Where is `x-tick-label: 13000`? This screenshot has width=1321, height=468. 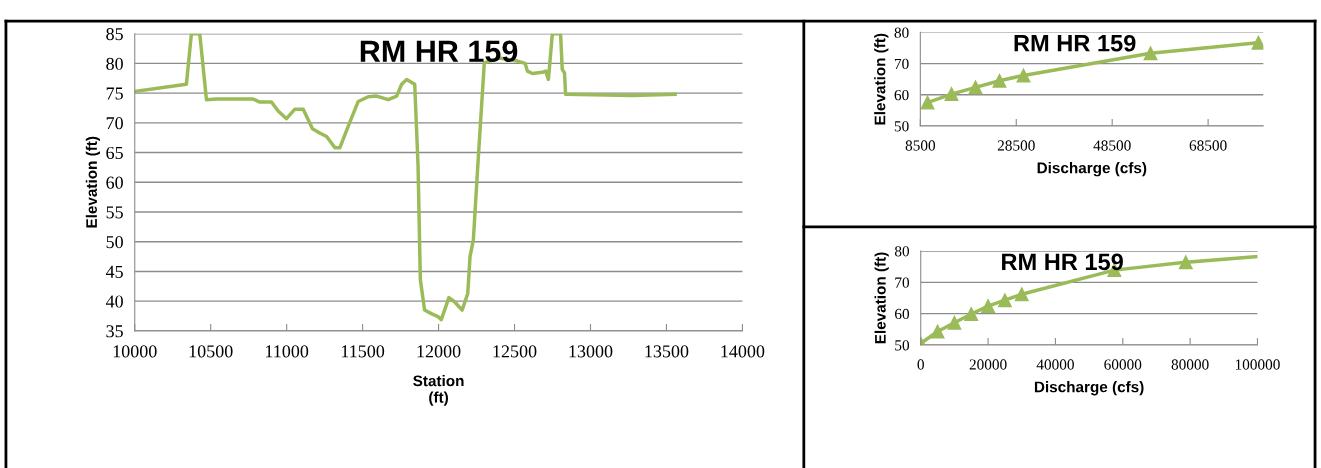
x-tick-label: 13000 is located at coordinates (591, 351).